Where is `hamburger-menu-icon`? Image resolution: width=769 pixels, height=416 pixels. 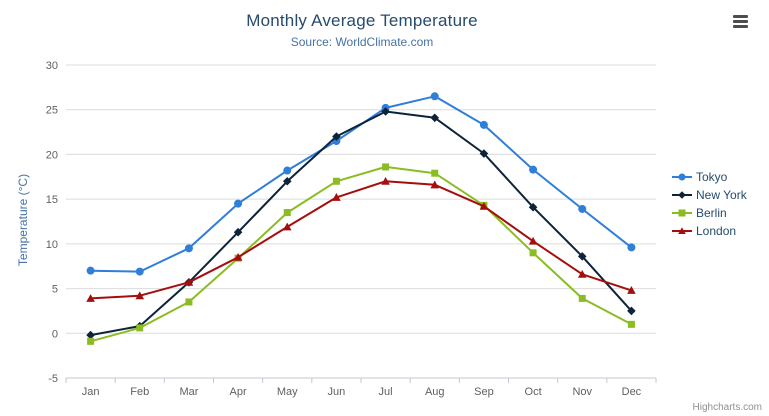 hamburger-menu-icon is located at coordinates (740, 21).